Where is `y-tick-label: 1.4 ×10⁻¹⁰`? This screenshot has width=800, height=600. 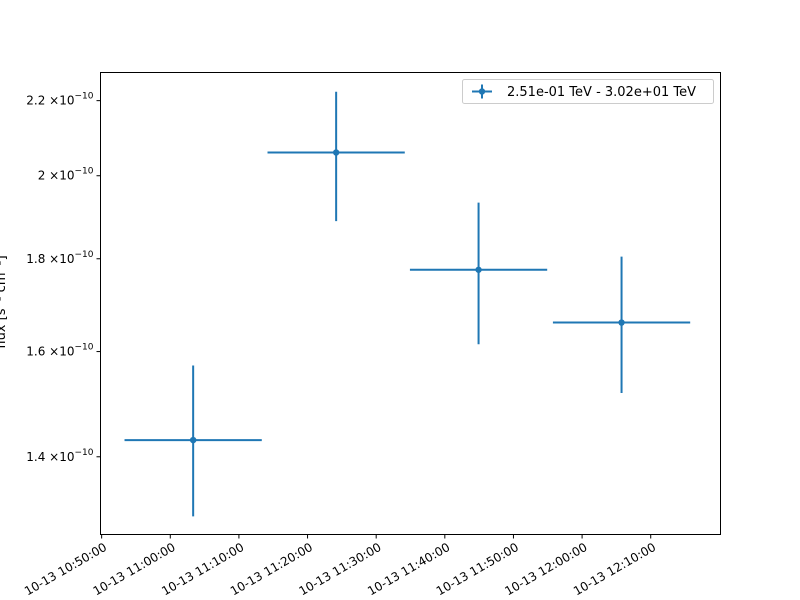 y-tick-label: 1.4 ×10⁻¹⁰ is located at coordinates (60, 456).